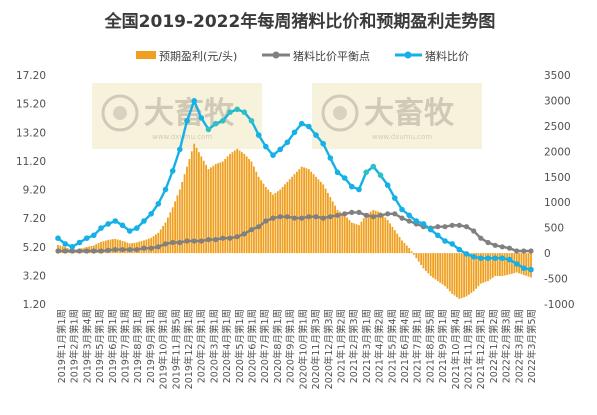  I want to click on y-right-tick-label: -1000, so click(559, 305).